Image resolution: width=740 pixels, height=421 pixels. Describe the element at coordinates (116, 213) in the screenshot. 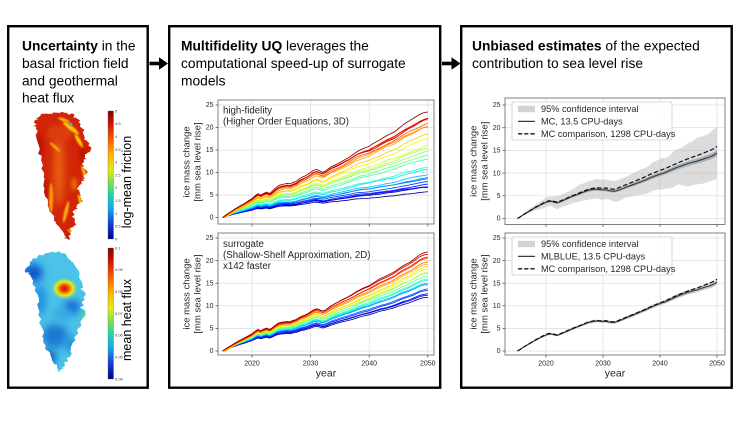

I see `svg-text: 1` at that location.